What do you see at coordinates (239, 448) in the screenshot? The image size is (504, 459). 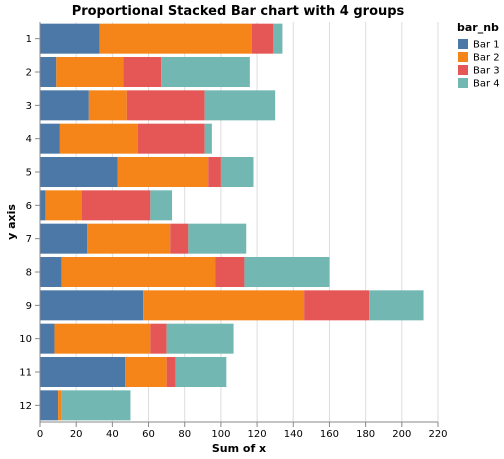 I see `x-axis-title: Sum of x` at bounding box center [239, 448].